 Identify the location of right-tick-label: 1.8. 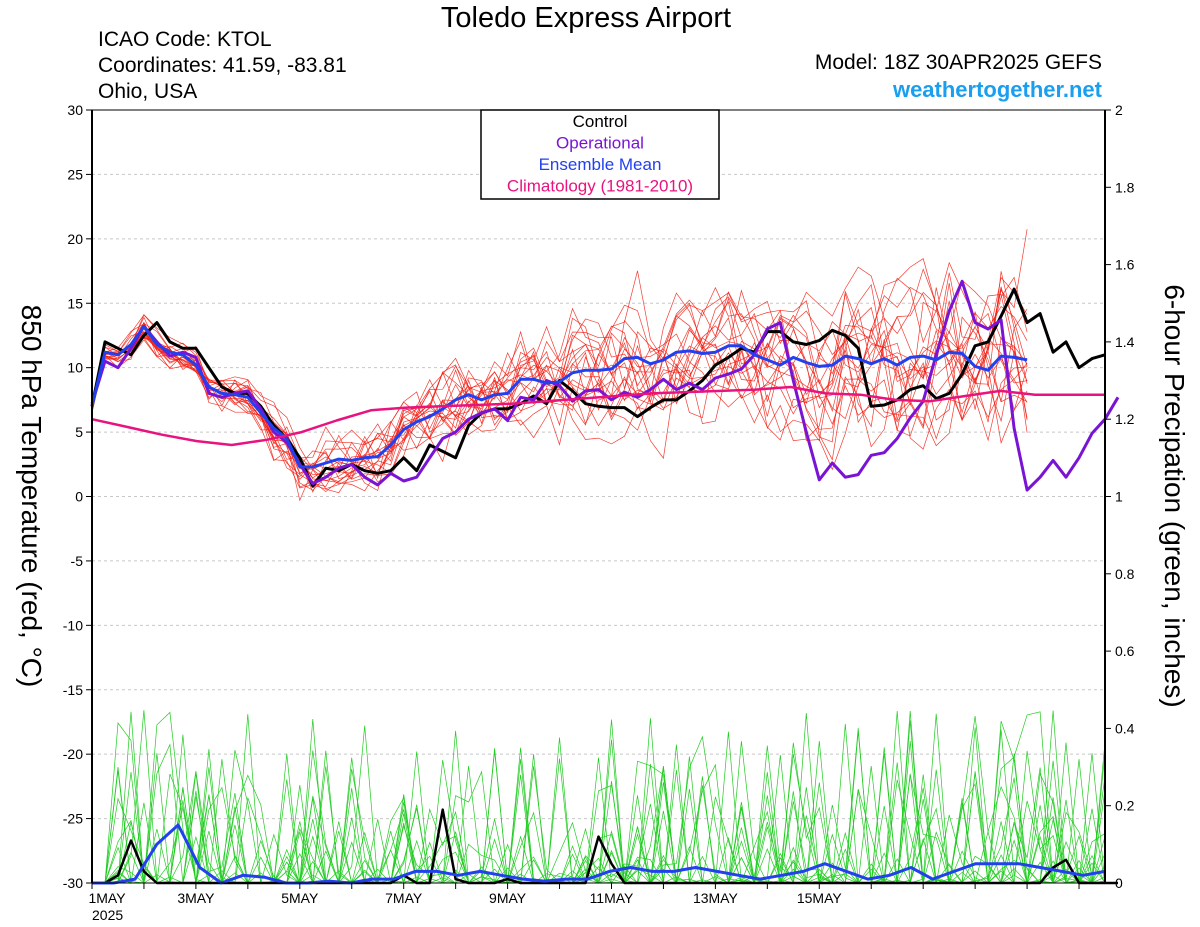
(1125, 187).